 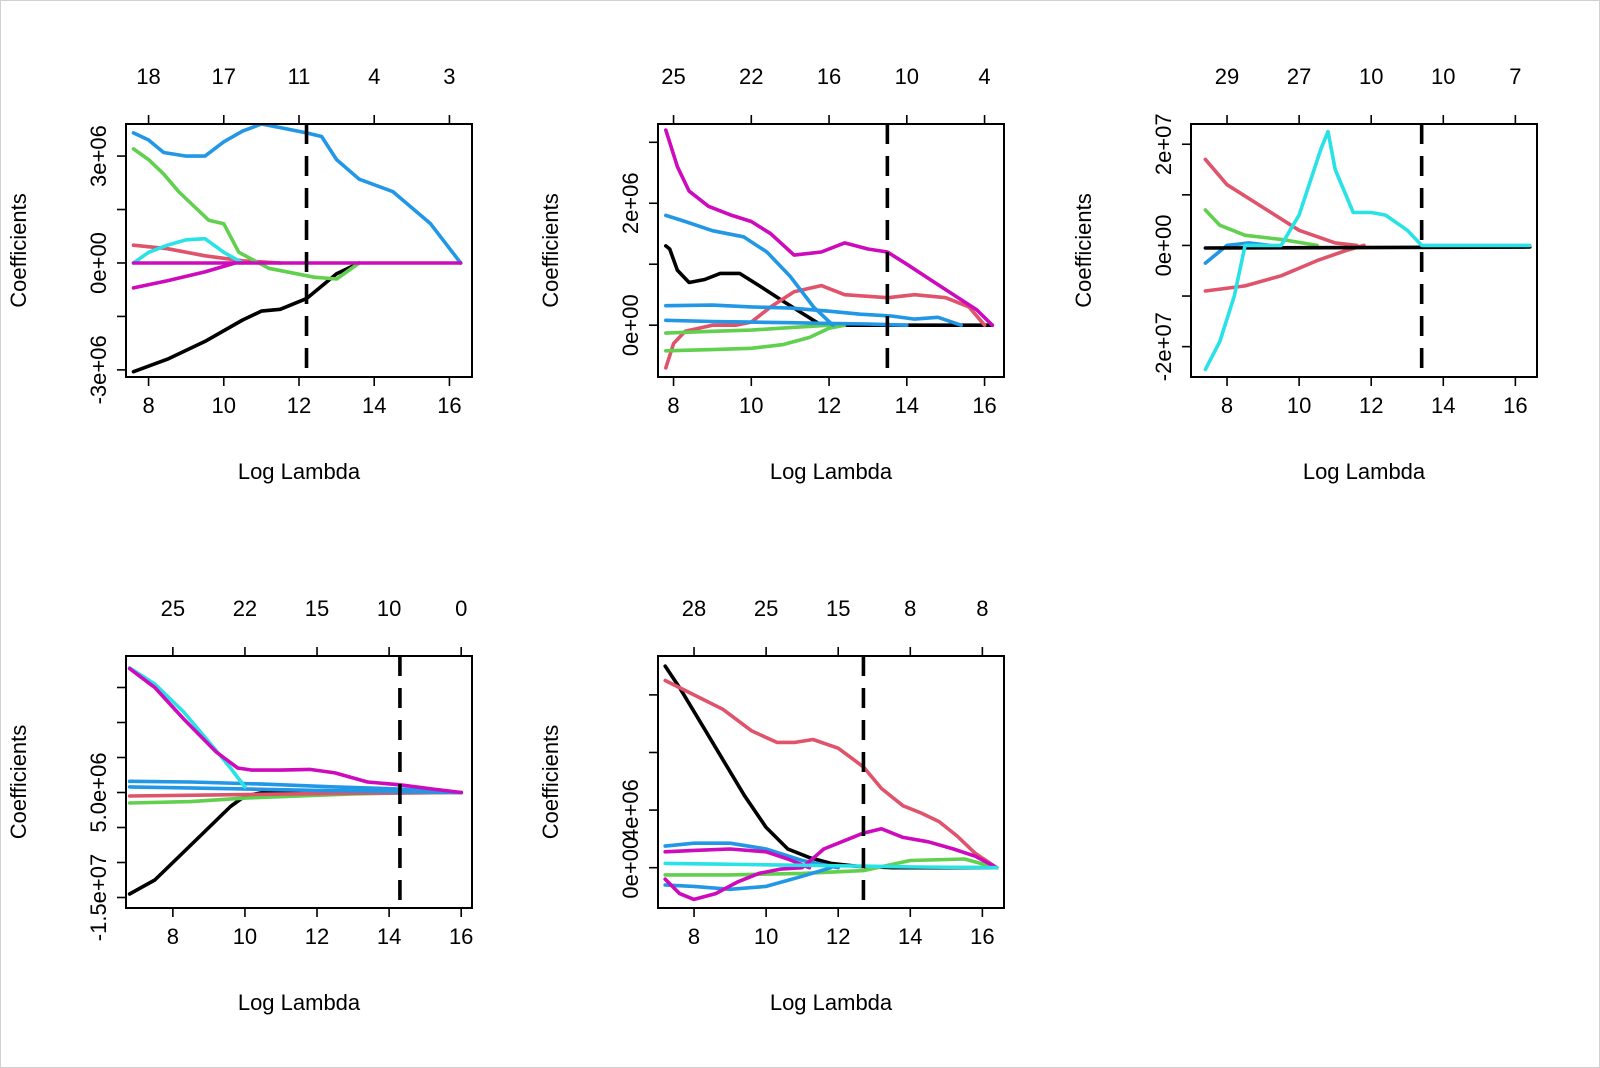 What do you see at coordinates (630, 203) in the screenshot?
I see `y-tick-label: 2e+06` at bounding box center [630, 203].